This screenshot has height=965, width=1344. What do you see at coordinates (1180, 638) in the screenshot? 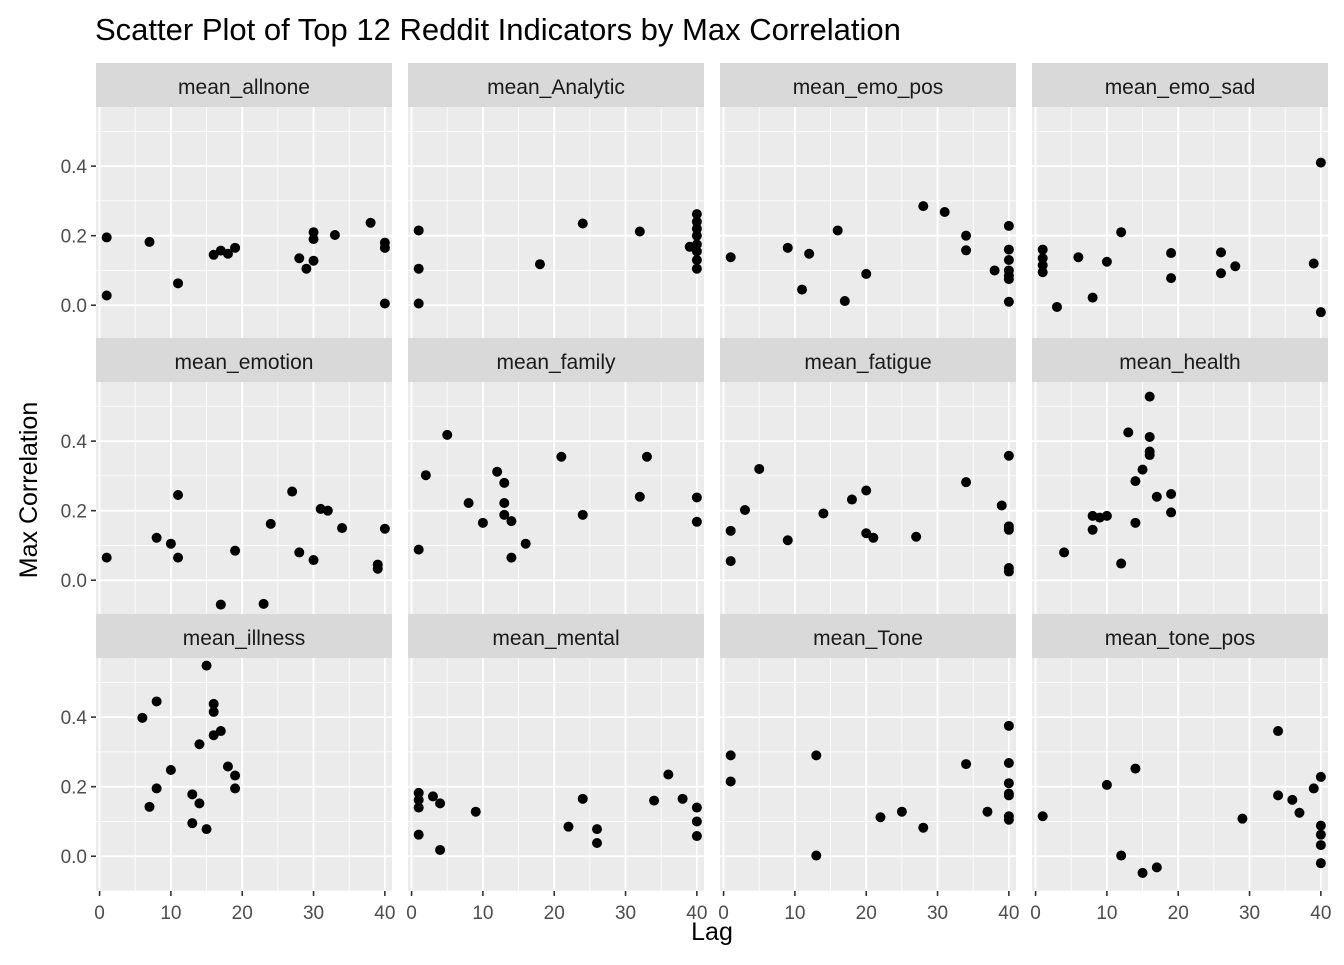
I see `facet-strip-label: mean_tone_pos` at bounding box center [1180, 638].